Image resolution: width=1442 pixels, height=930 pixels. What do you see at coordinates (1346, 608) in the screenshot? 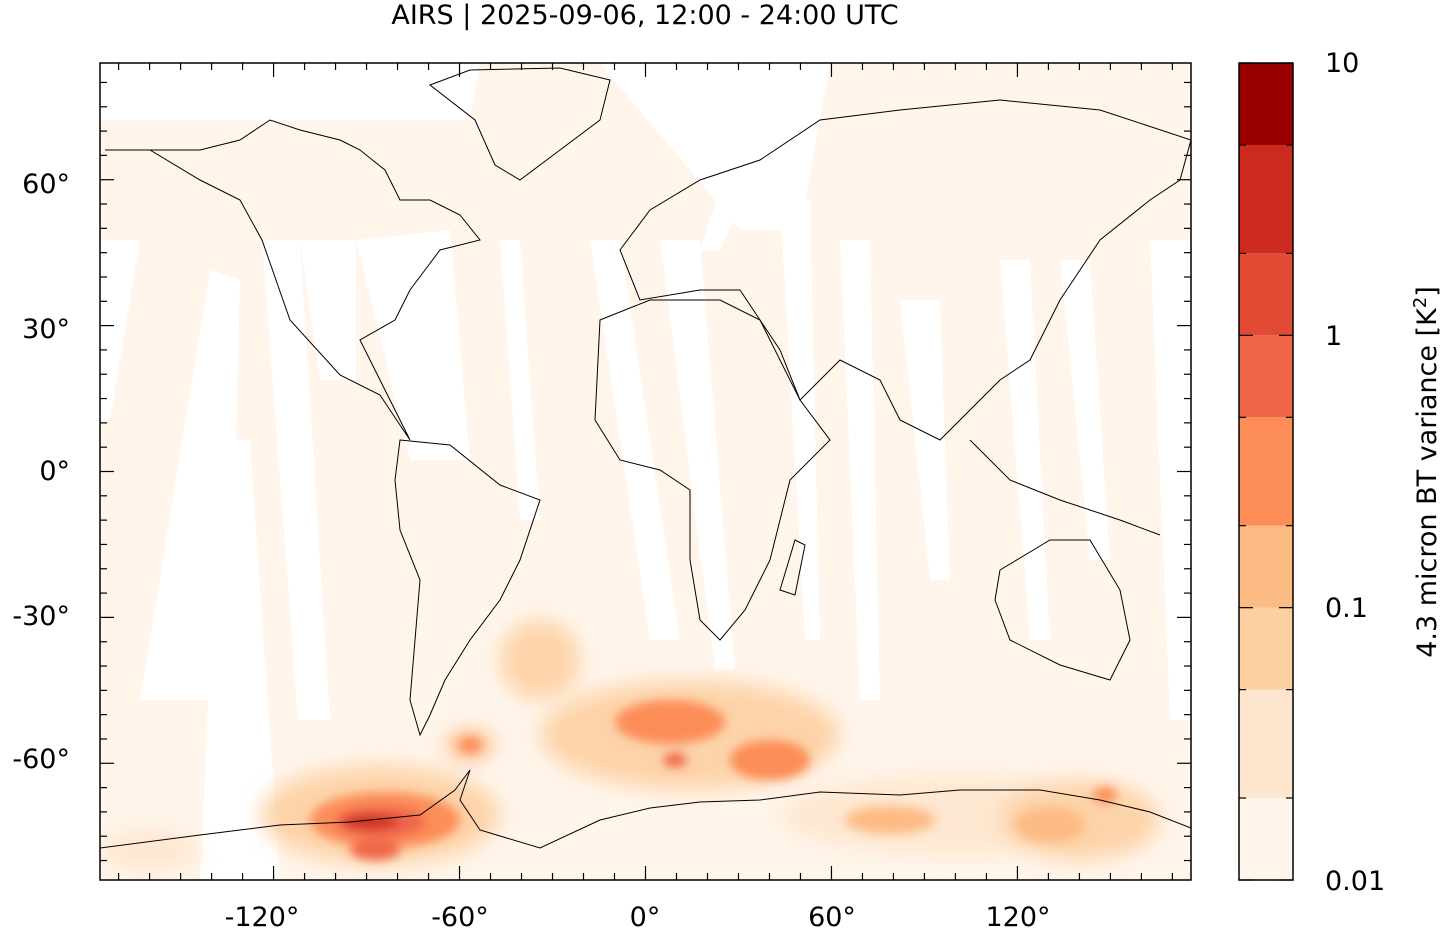
I see `colorbar-tick-label: 0.1` at bounding box center [1346, 608].